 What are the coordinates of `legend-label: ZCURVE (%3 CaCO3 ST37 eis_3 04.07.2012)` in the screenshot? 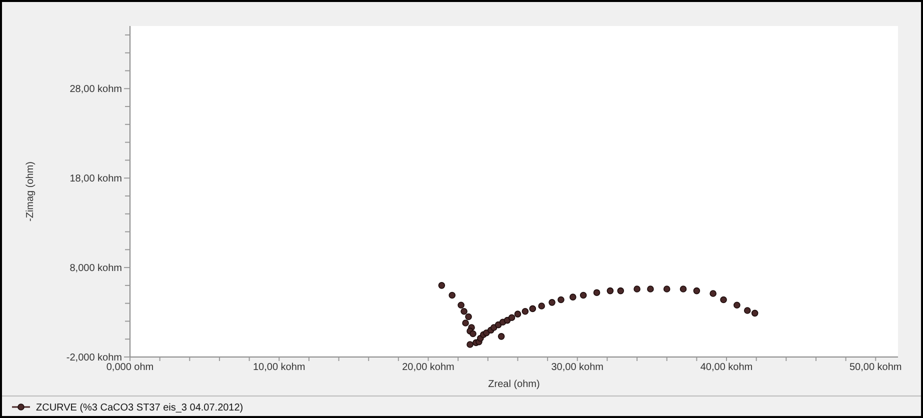 It's located at (140, 408).